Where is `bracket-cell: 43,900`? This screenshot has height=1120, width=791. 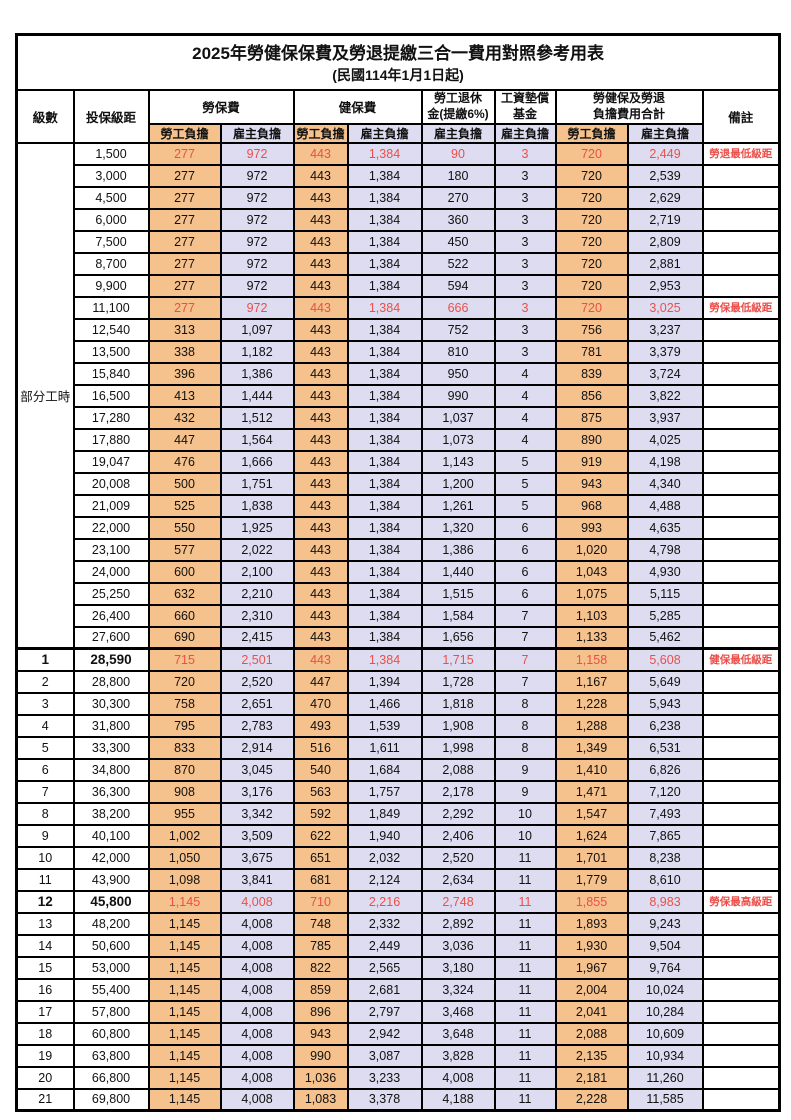
bracket-cell: 43,900 is located at coordinates (111, 879).